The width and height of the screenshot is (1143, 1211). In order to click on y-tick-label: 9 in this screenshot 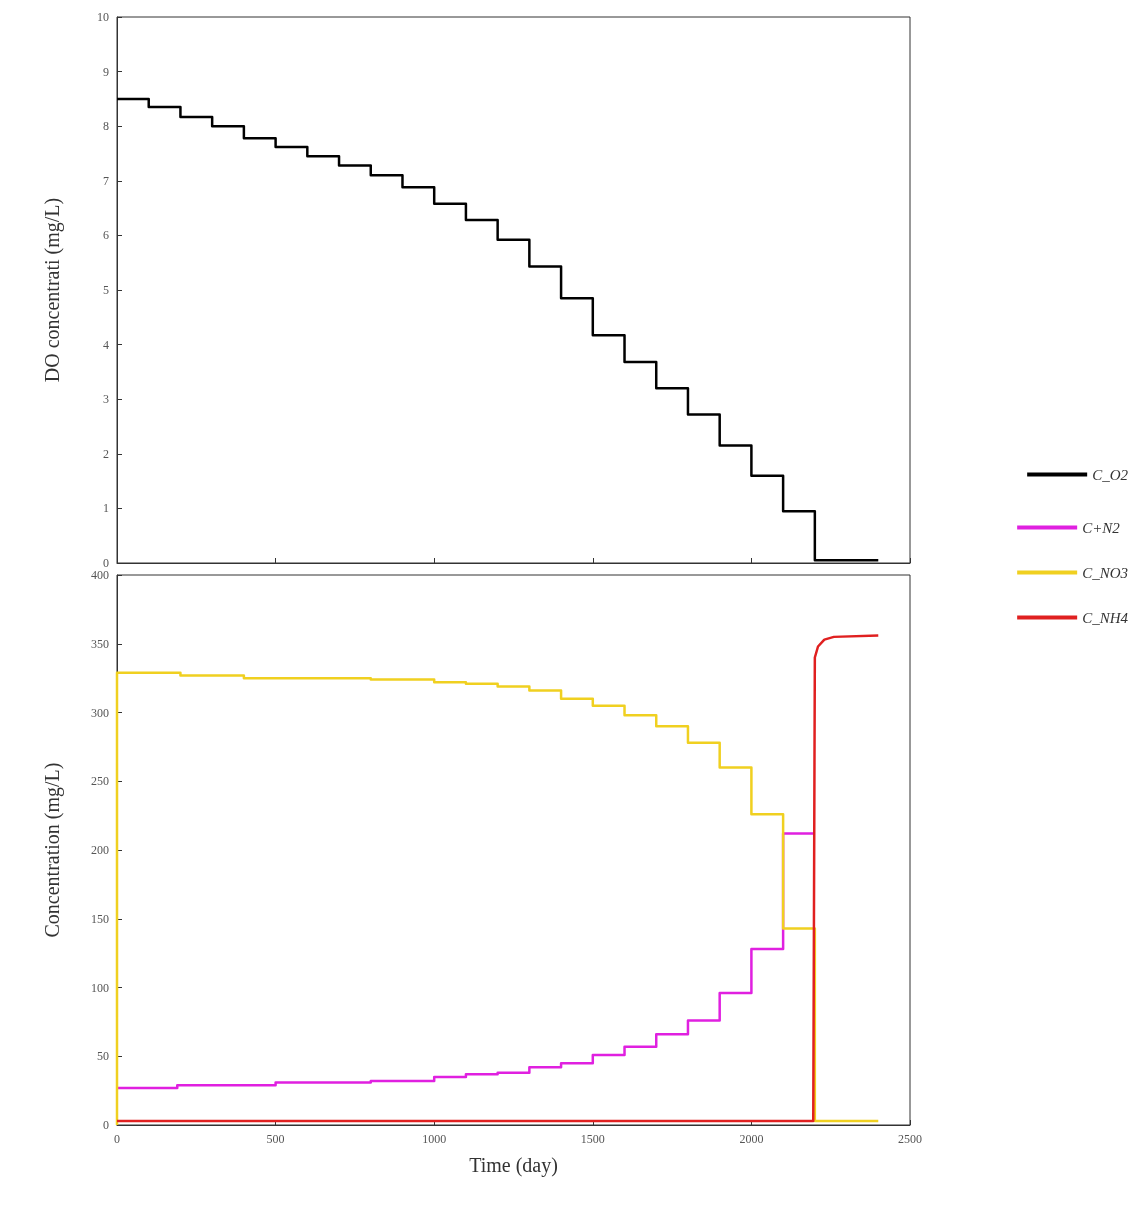, I will do `click(106, 71)`.